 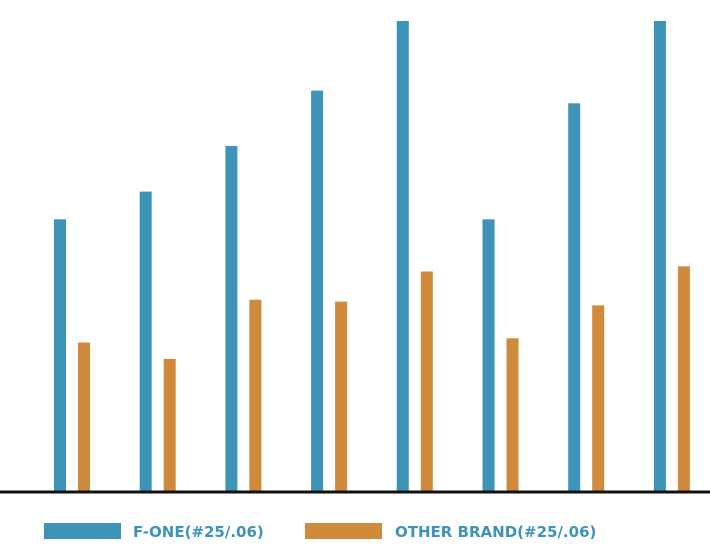 I want to click on legend: F-ONE(#25/.06) OTHER BRAND(#25/.06), so click(x=320, y=532).